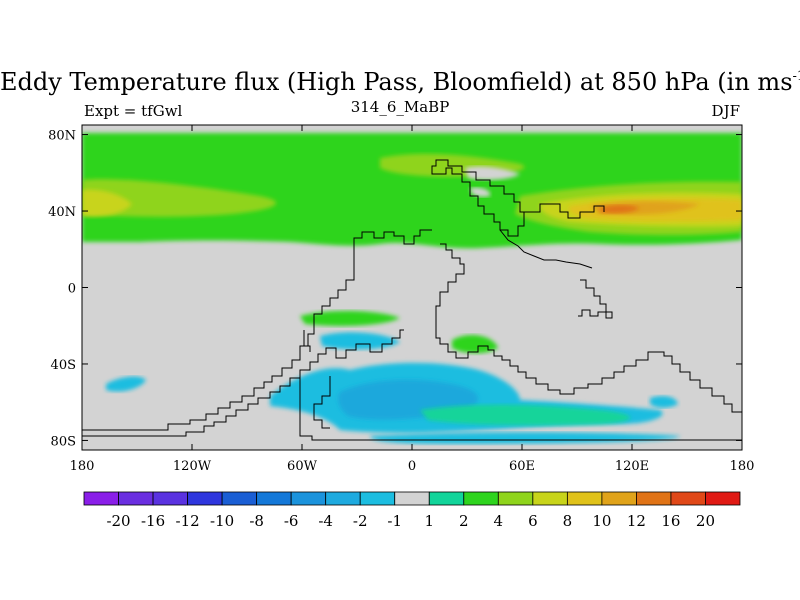 The height and width of the screenshot is (600, 800). Describe the element at coordinates (588, 328) in the screenshot. I see `coastline-afro-eurasia` at that location.